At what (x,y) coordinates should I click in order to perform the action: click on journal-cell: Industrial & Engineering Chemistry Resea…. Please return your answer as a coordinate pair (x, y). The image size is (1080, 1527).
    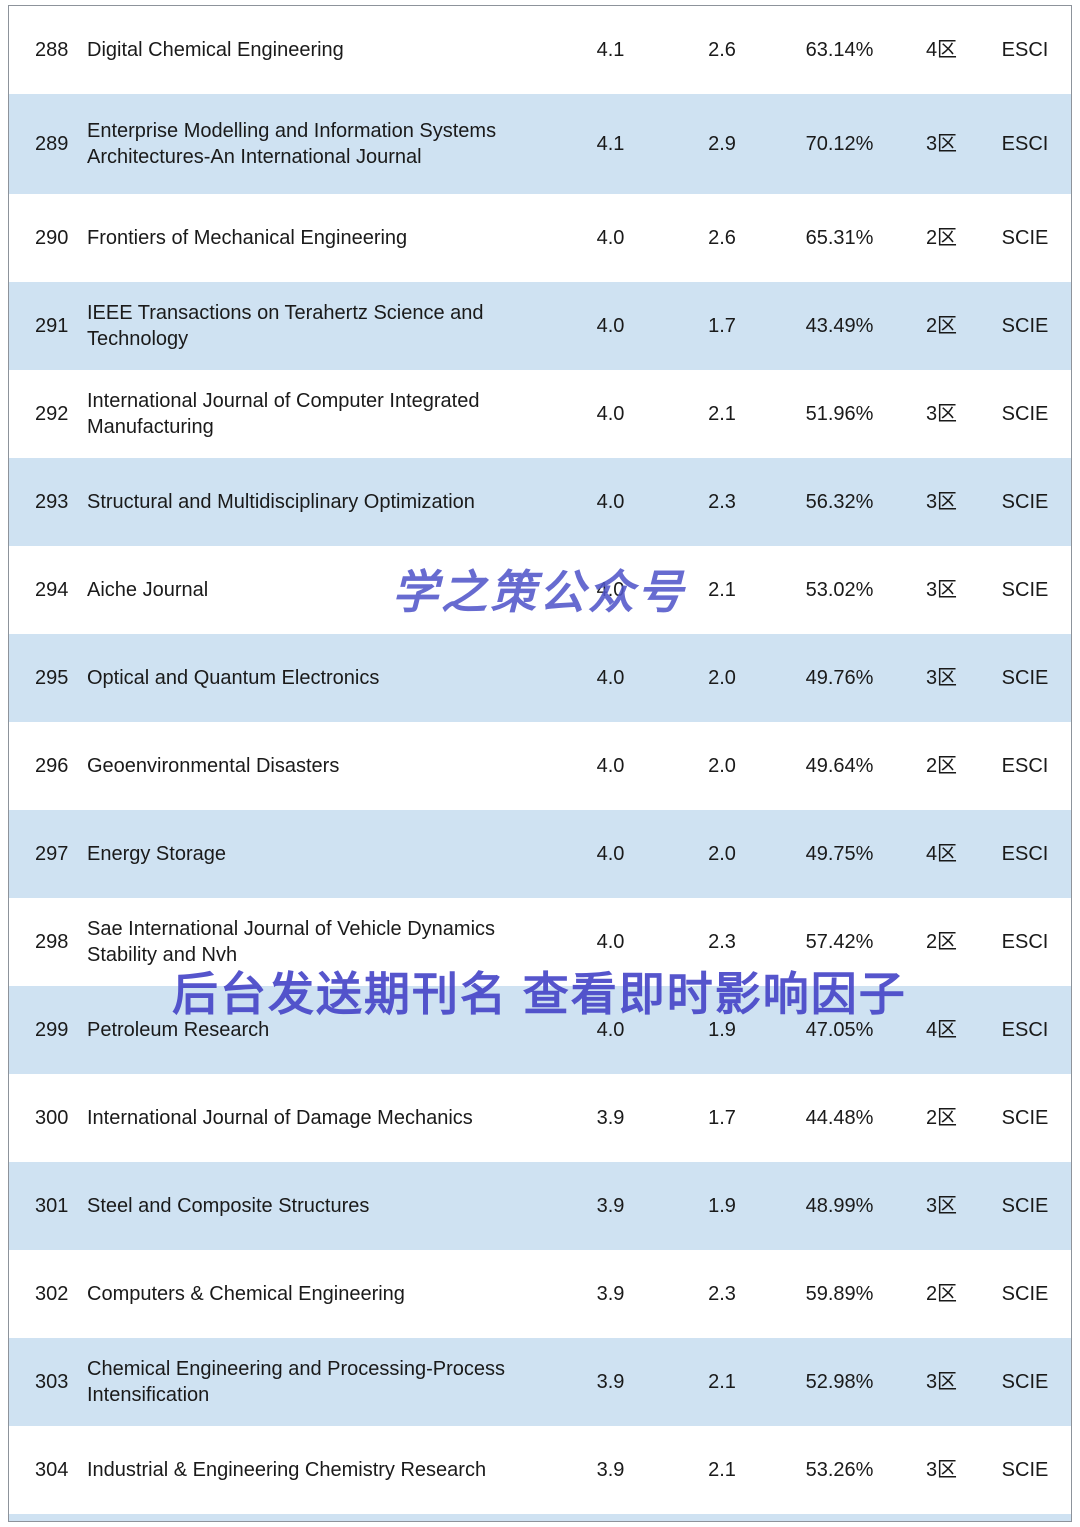
    Looking at the image, I should click on (287, 1470).